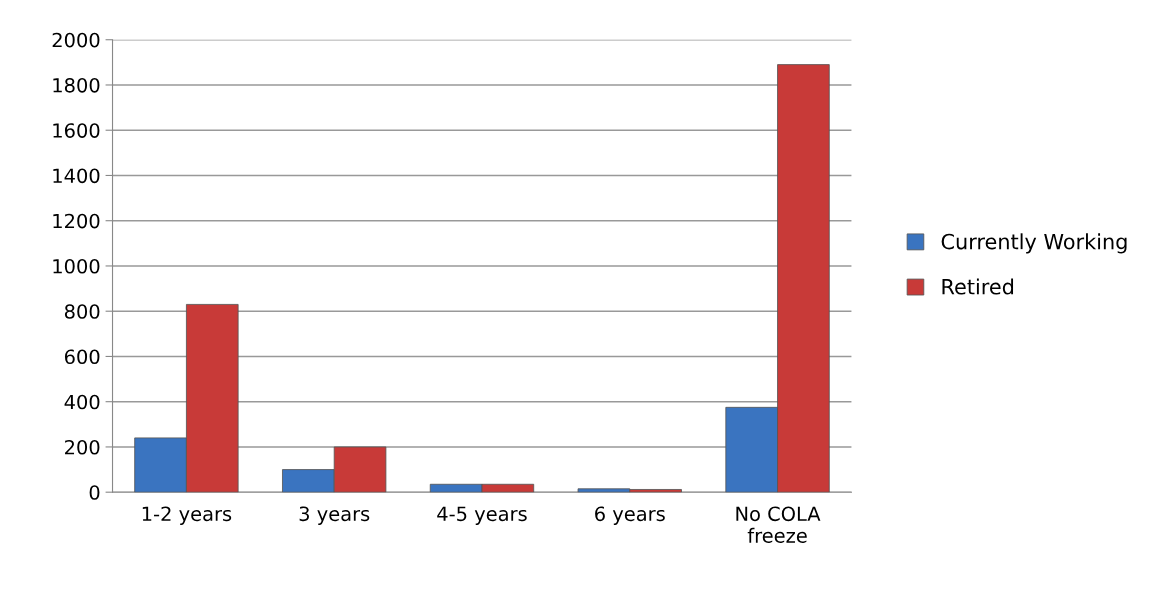 The height and width of the screenshot is (593, 1160). Describe the element at coordinates (94, 492) in the screenshot. I see `y-tick-label: 0` at that location.